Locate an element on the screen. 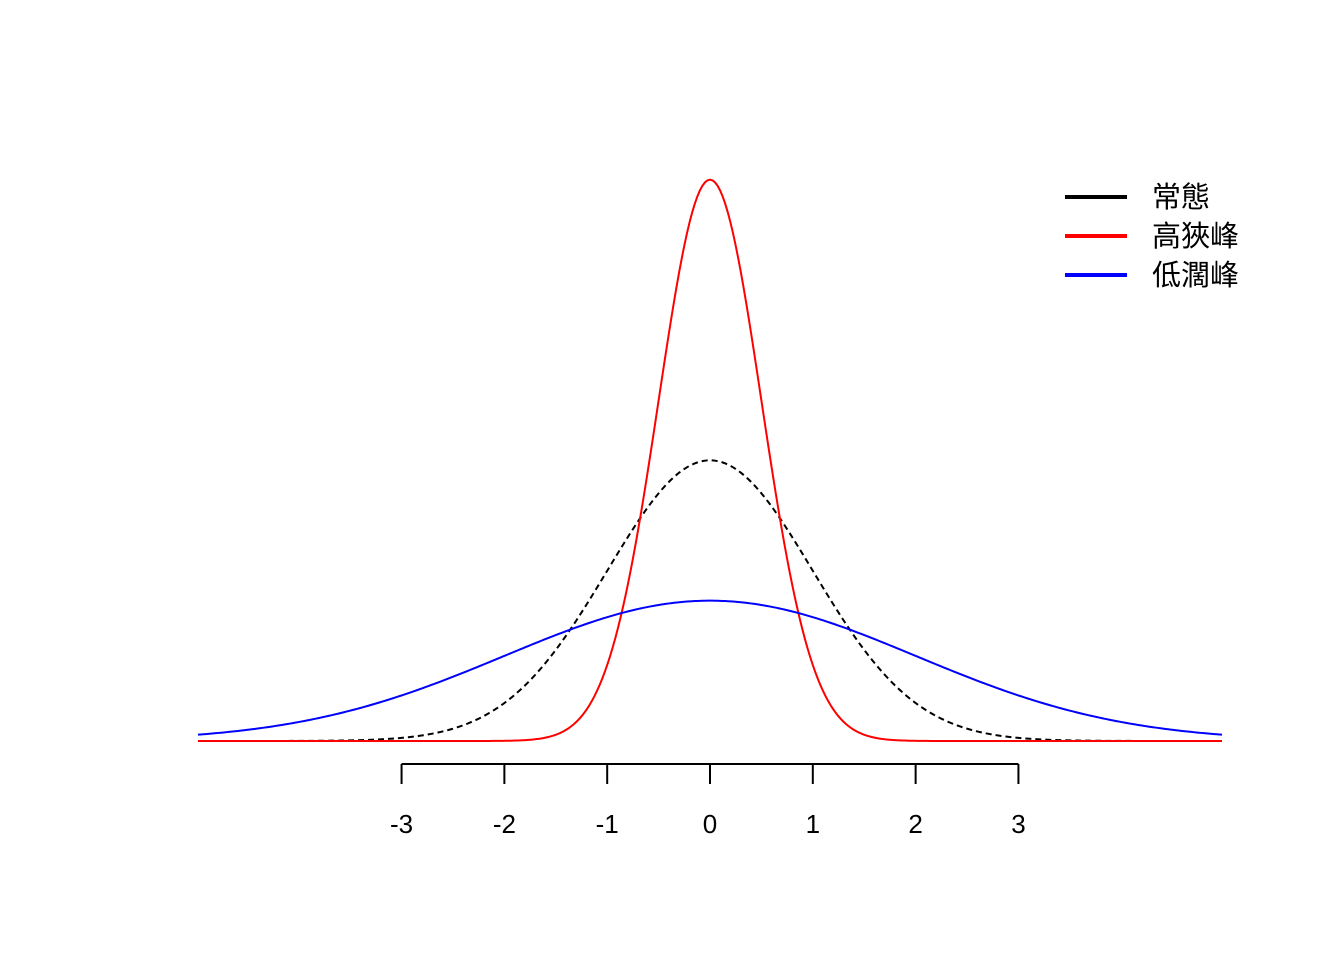 The width and height of the screenshot is (1344, 960). x-axis: -3 -2 -1 0 1 2 3 is located at coordinates (708, 801).